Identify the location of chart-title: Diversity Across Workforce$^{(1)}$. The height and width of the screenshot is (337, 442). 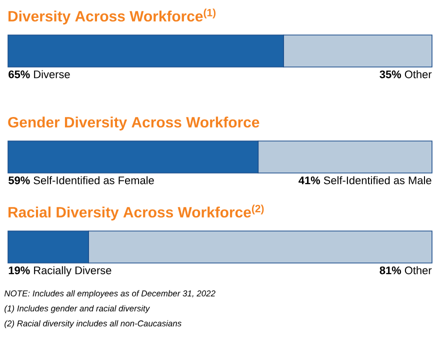
(112, 16).